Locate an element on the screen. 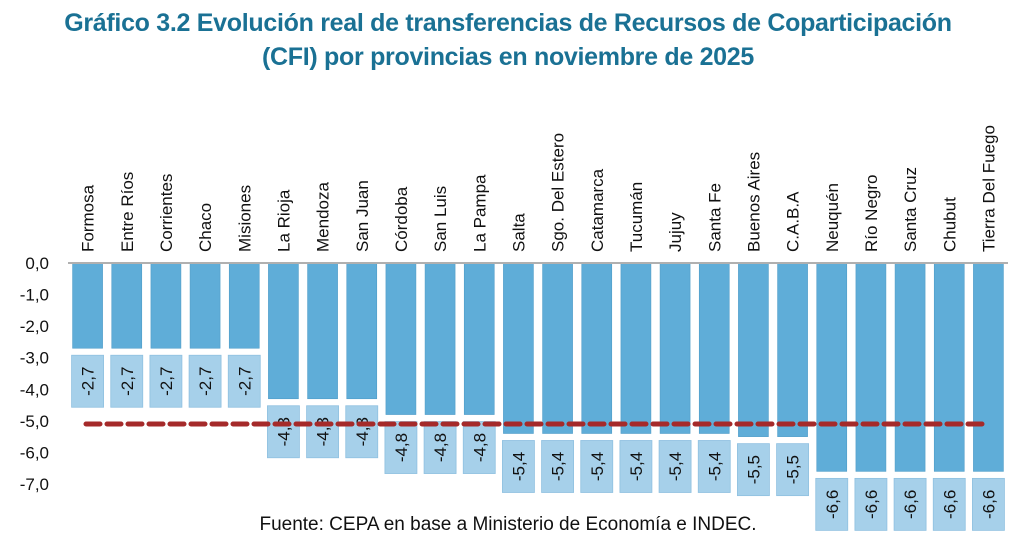 Image resolution: width=1016 pixels, height=550 pixels. category-label: San Juan is located at coordinates (362, 216).